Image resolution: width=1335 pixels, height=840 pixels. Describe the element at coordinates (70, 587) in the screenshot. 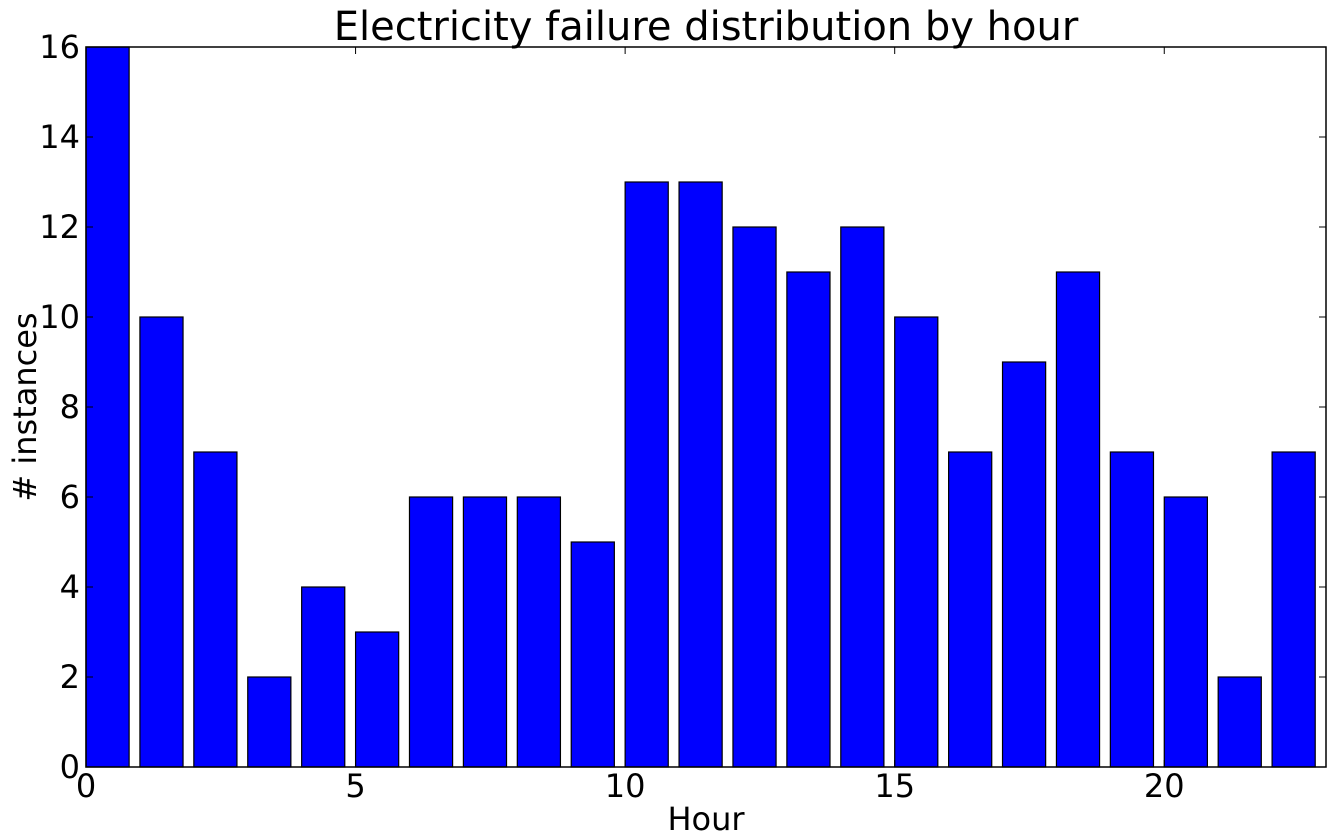

I see `y-tick-label: 4` at that location.